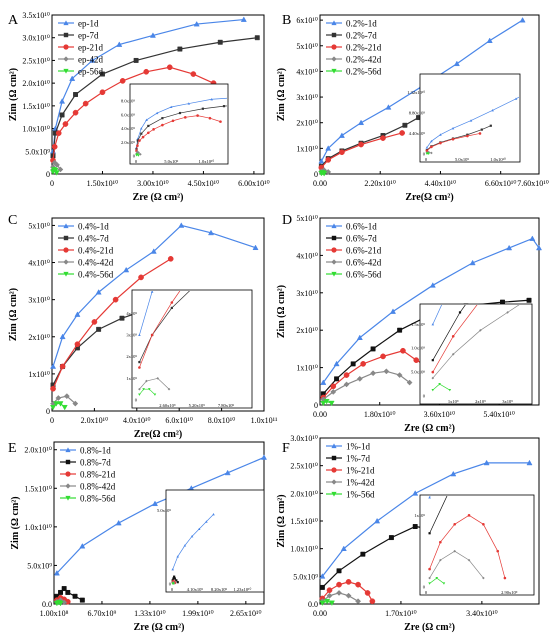  I want to click on inset-x-tick-label: 7.80x10⁹, so click(226, 405).